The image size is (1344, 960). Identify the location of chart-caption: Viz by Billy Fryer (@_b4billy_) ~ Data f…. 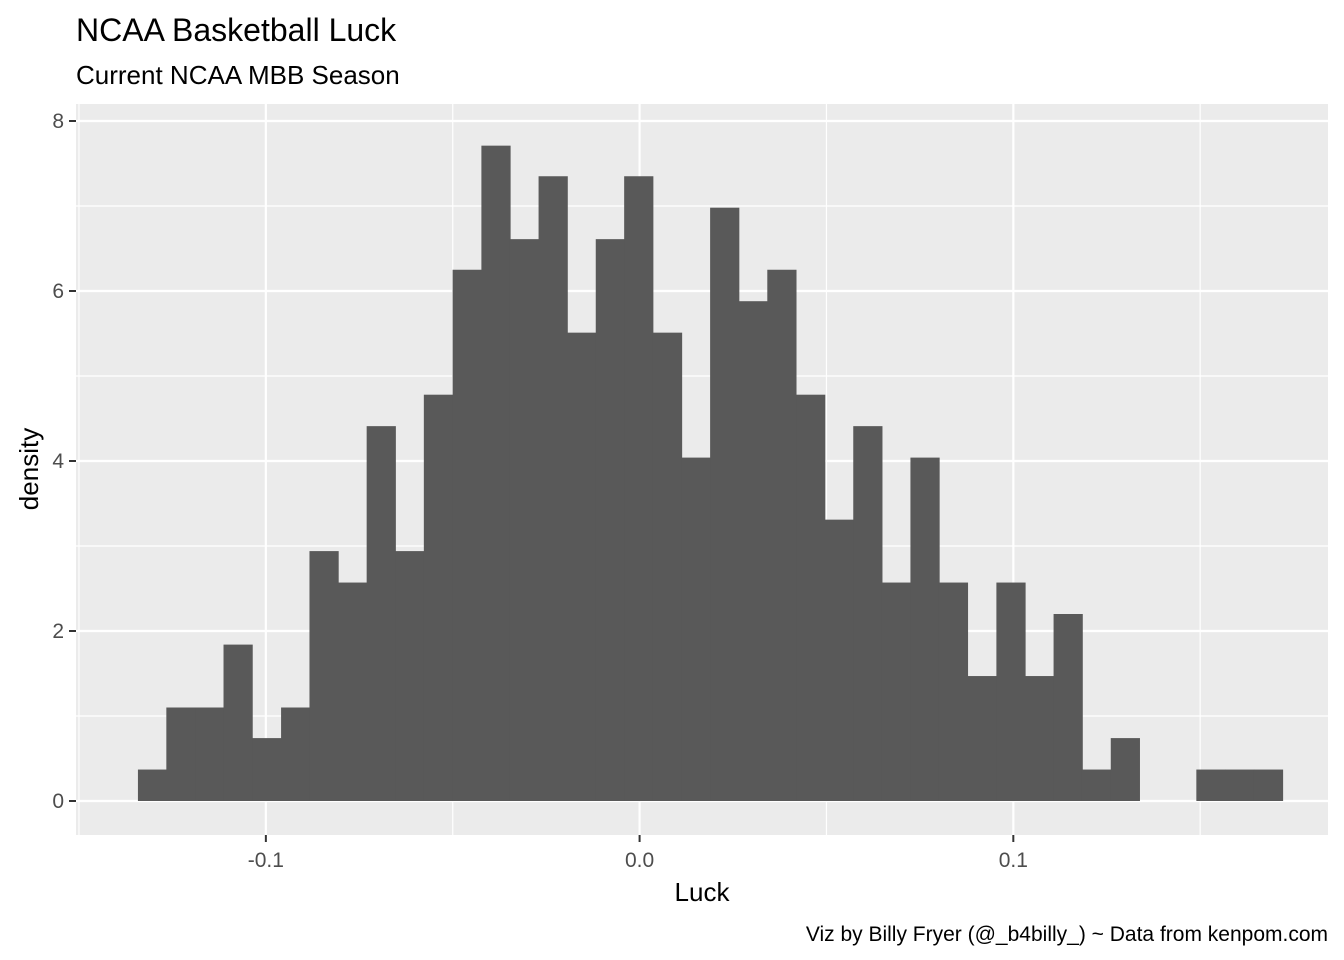
(1067, 934).